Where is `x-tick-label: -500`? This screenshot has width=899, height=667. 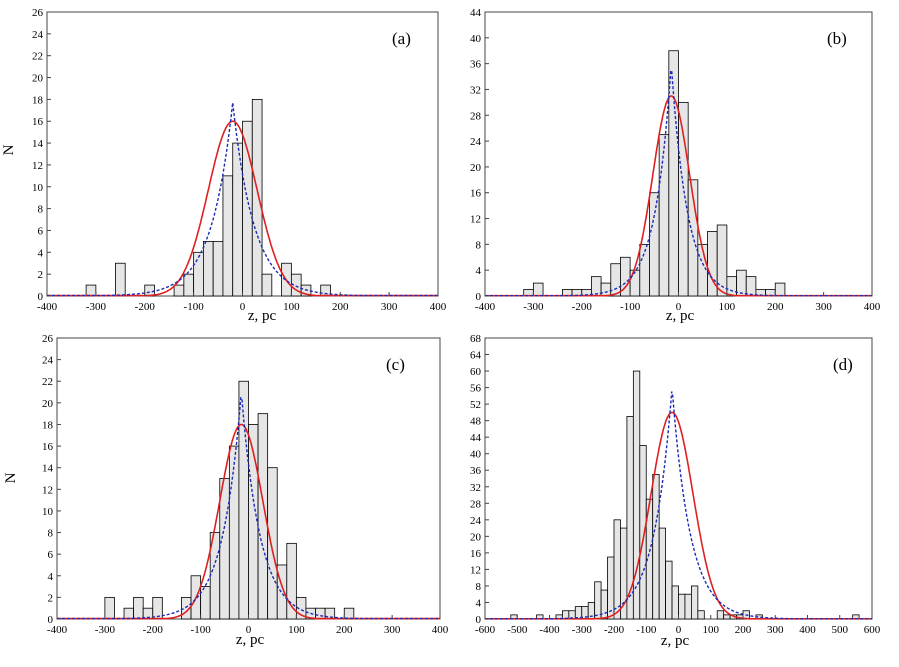
x-tick-label: -500 is located at coordinates (517, 630).